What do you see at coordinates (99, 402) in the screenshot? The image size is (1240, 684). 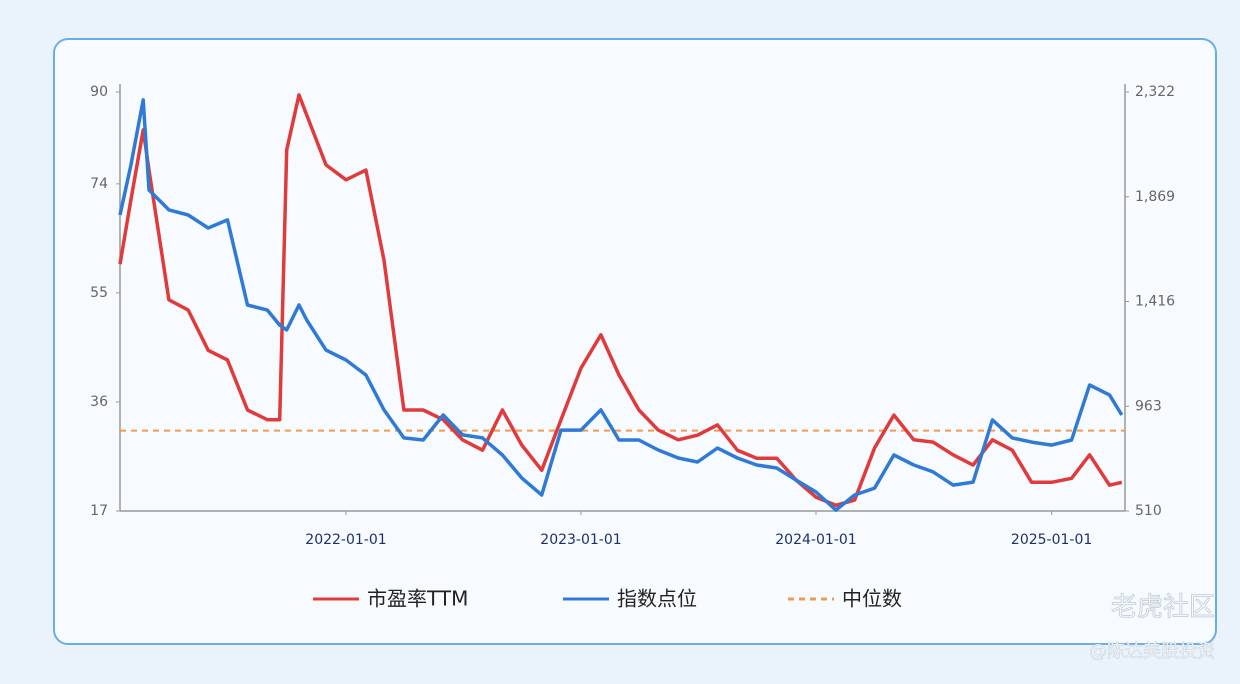 I see `y-tick-label: 36` at bounding box center [99, 402].